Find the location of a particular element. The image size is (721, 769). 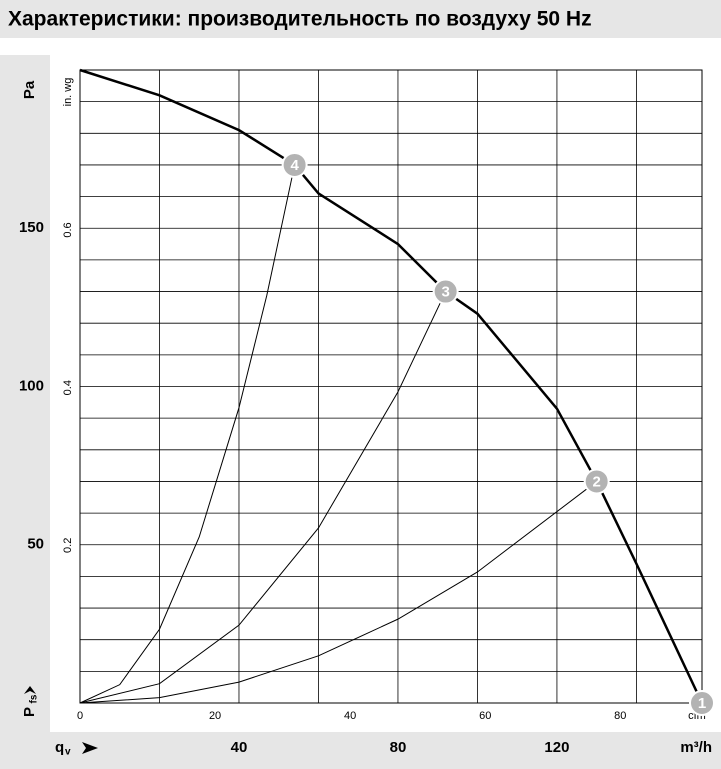

x-axis-label: m³/h is located at coordinates (696, 747).